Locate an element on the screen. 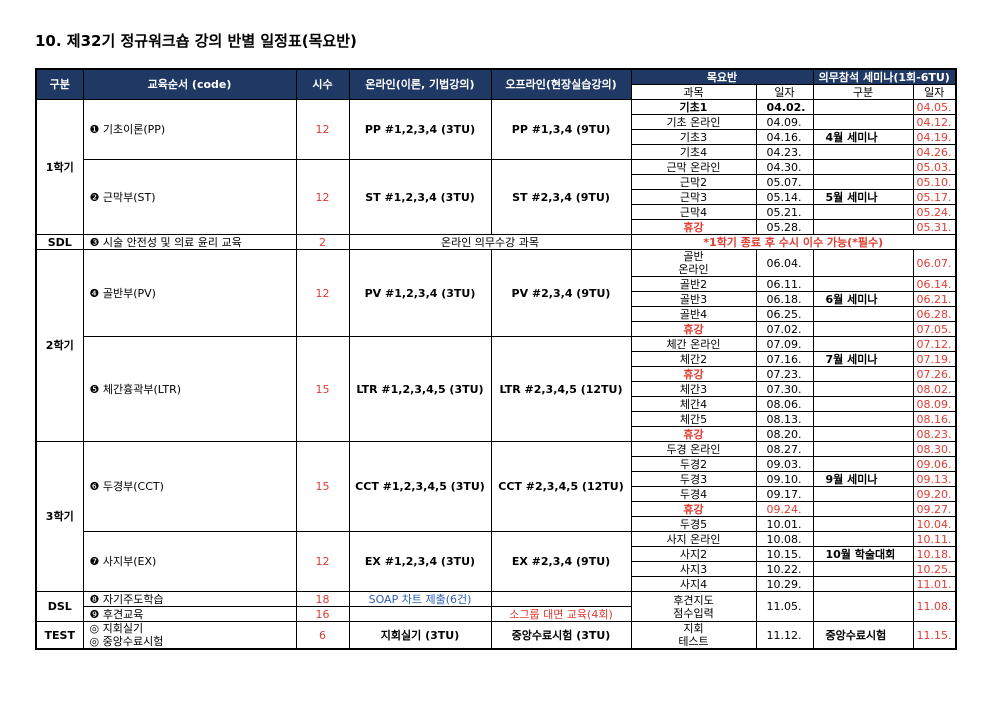 This screenshot has width=1000, height=707. date-cell: 11.12. is located at coordinates (784, 635).